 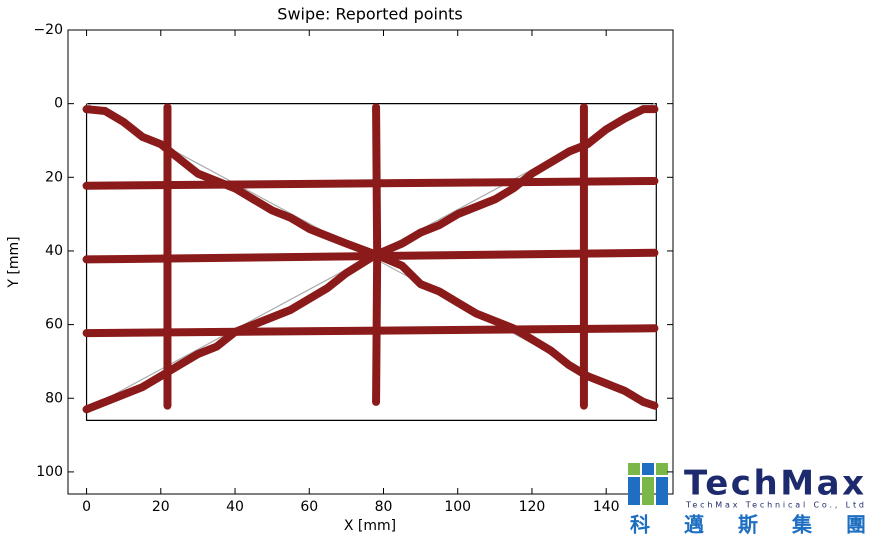 I want to click on x-tick-label: 100, so click(x=457, y=507).